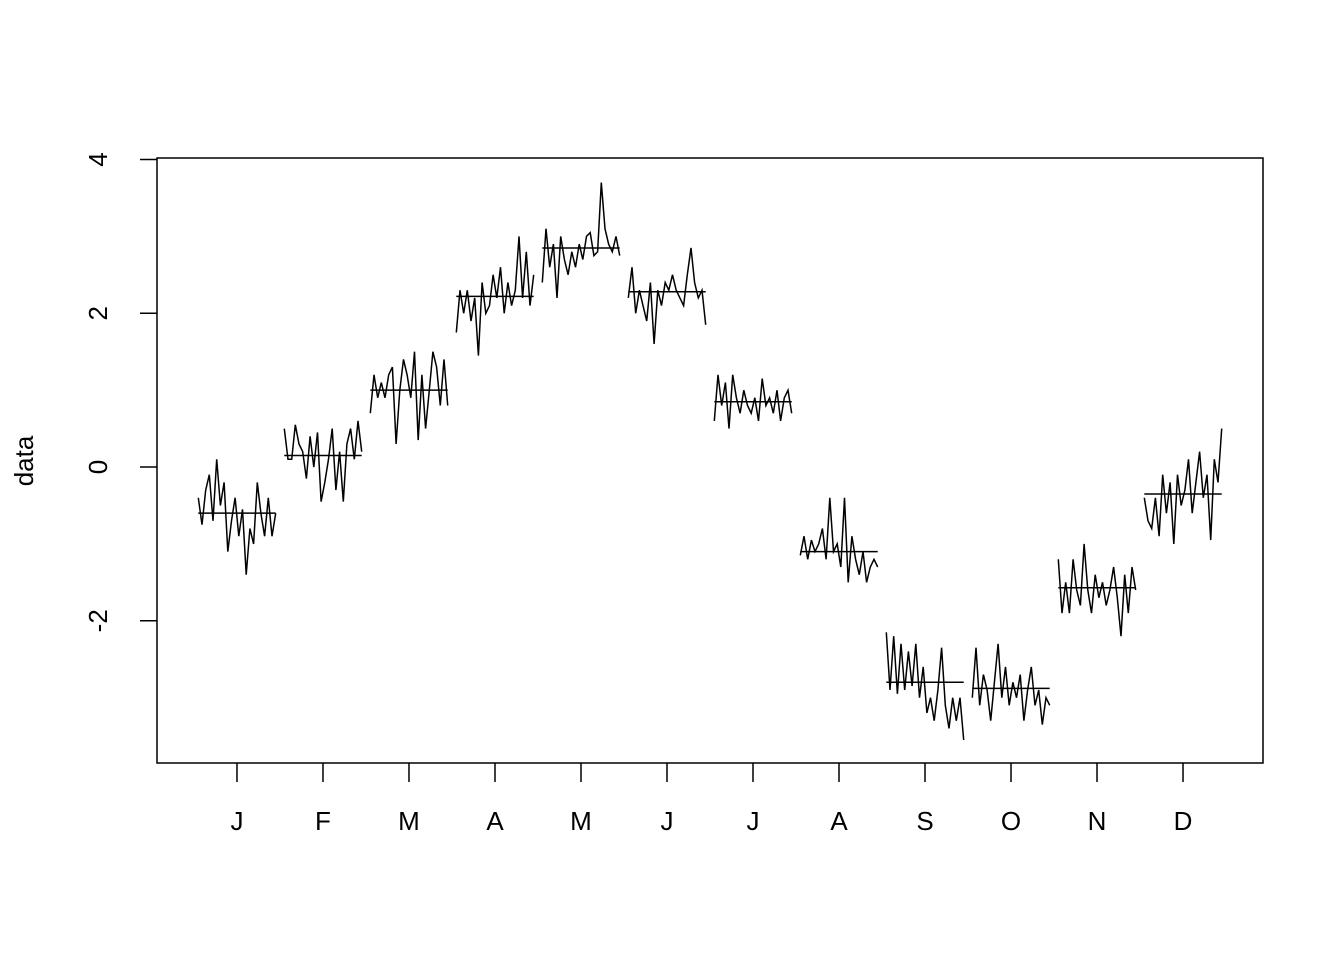 Image resolution: width=1344 pixels, height=960 pixels. I want to click on y-tick-label: 0, so click(98, 467).